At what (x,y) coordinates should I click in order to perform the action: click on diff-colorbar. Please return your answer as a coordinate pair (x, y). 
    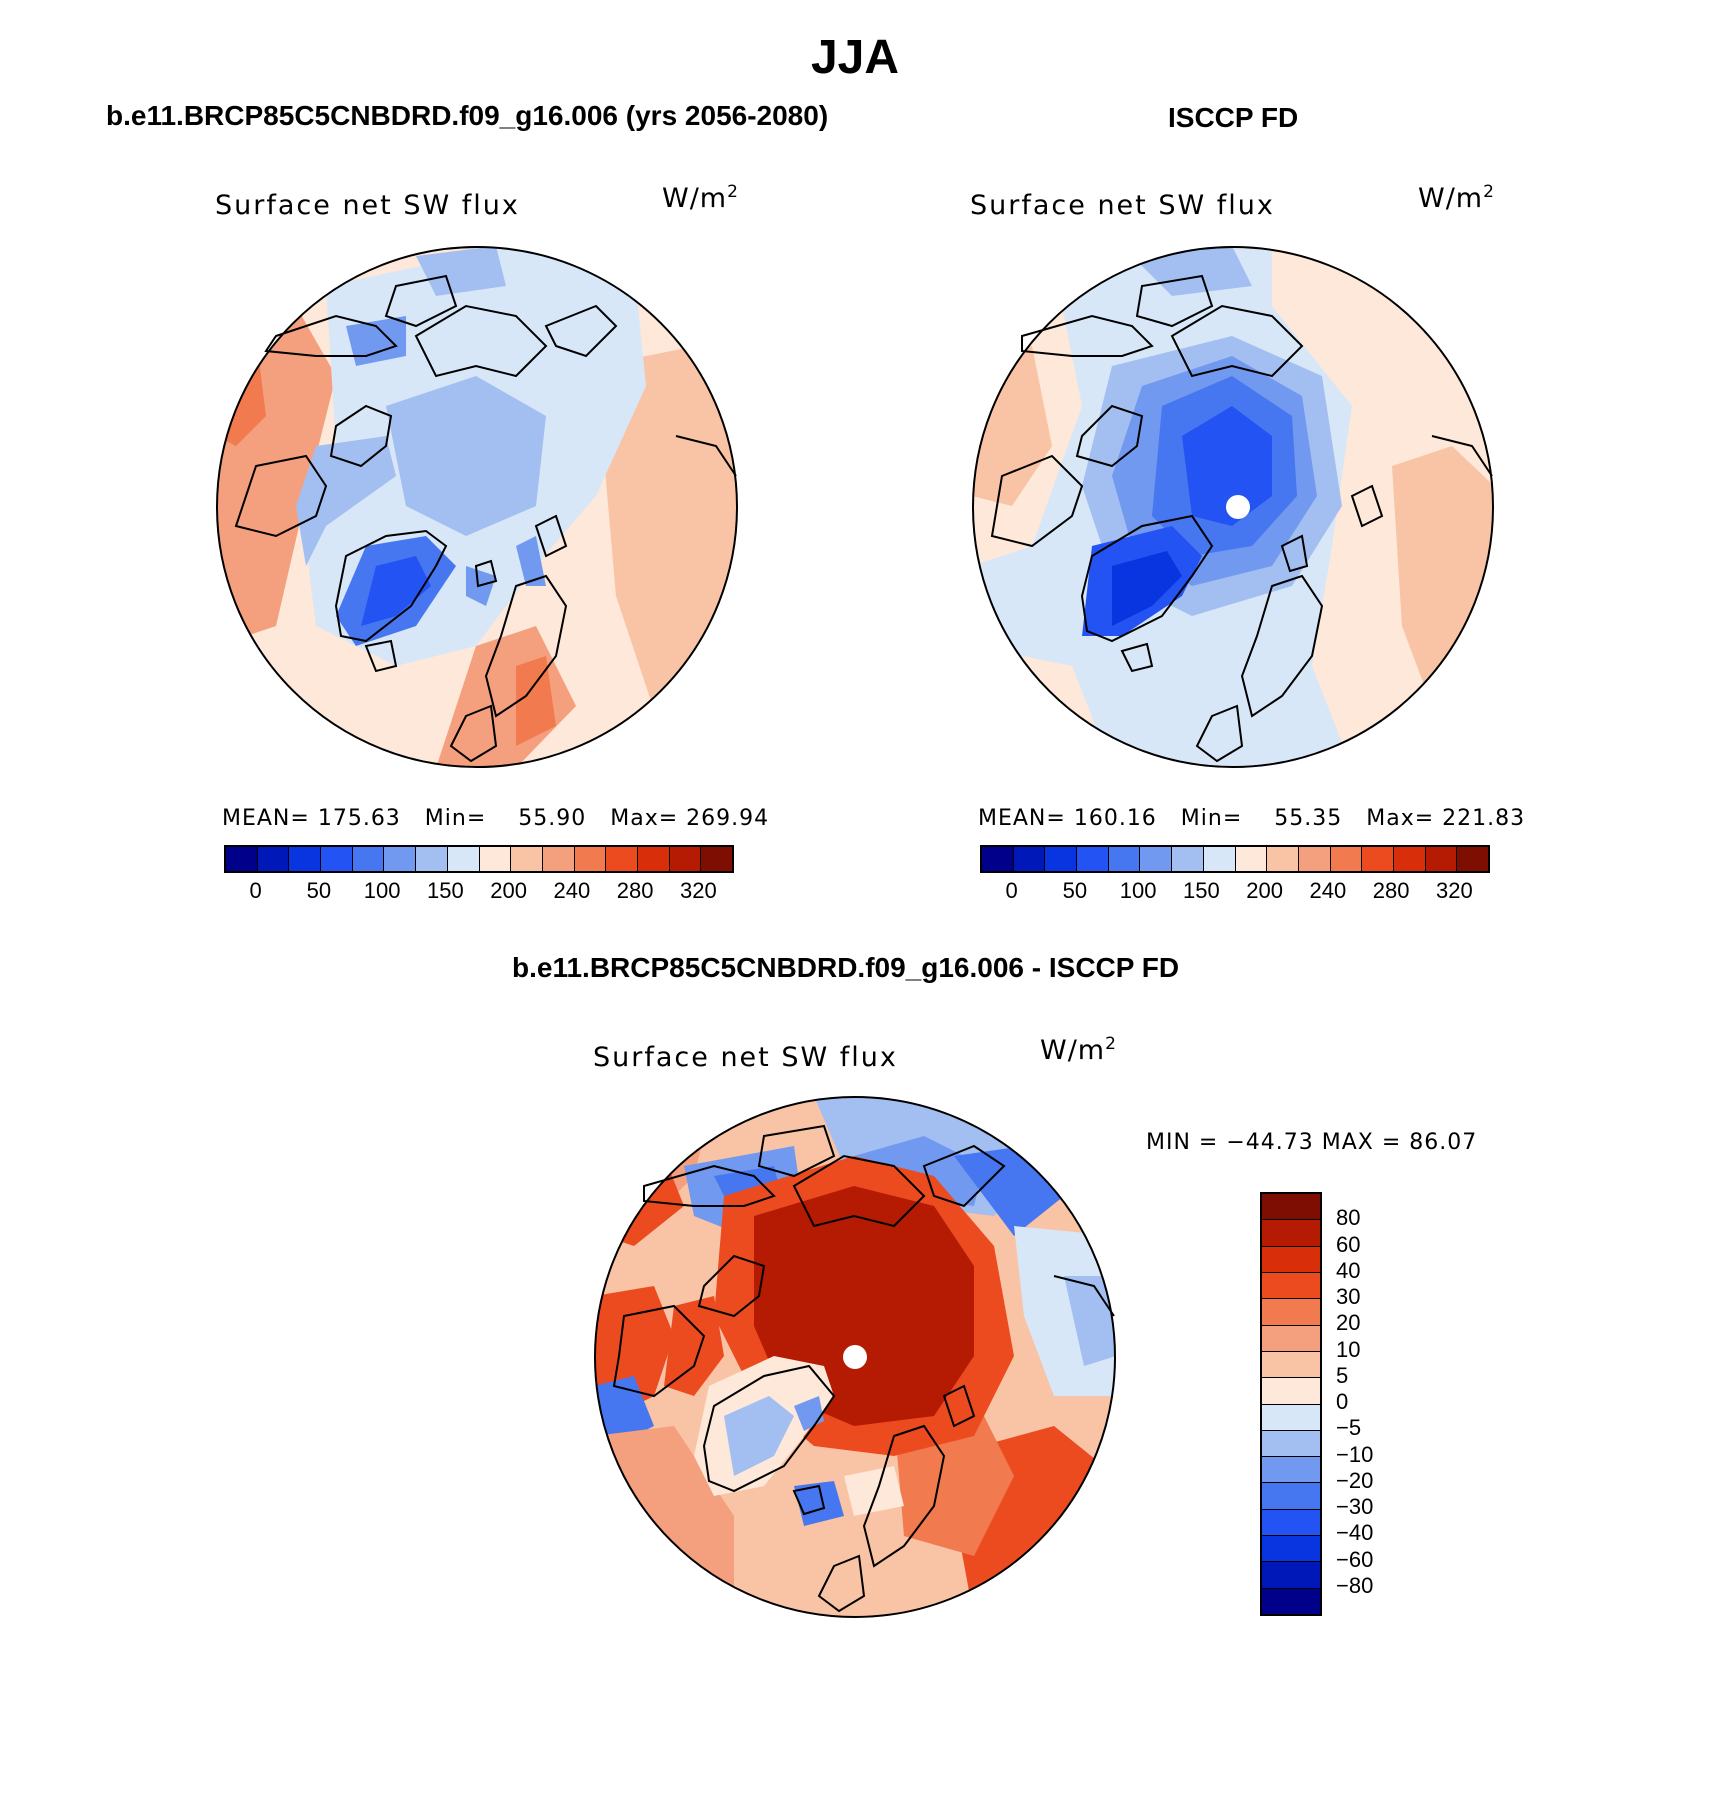
    Looking at the image, I should click on (1291, 1404).